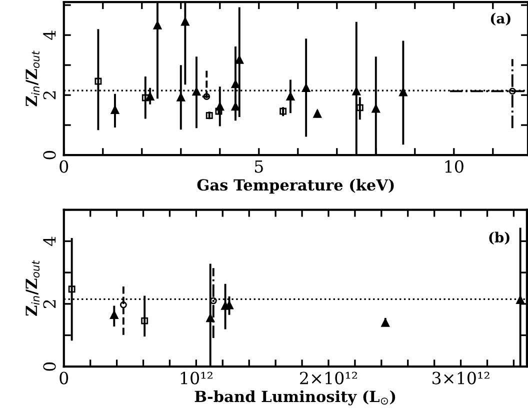 This screenshot has width=528, height=418. What do you see at coordinates (454, 166) in the screenshot?
I see `x-tick-label: 10` at bounding box center [454, 166].